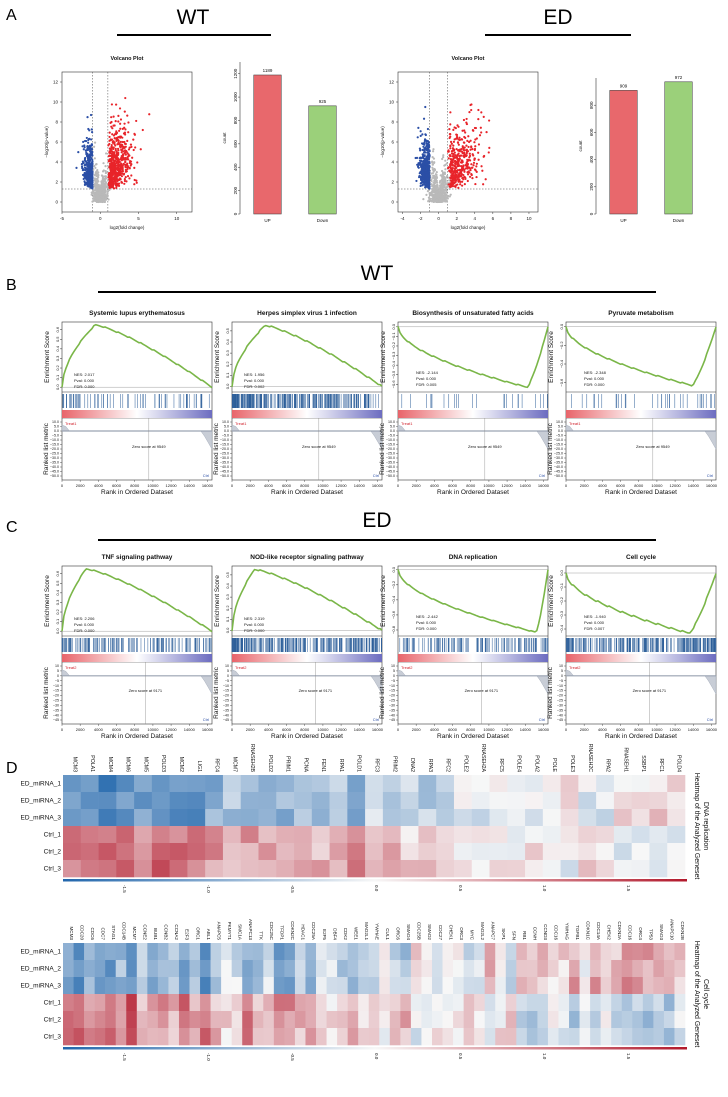 The width and height of the screenshot is (728, 1097). What do you see at coordinates (561, 363) in the screenshot?
I see `es-ytick: −0.4` at bounding box center [561, 363].